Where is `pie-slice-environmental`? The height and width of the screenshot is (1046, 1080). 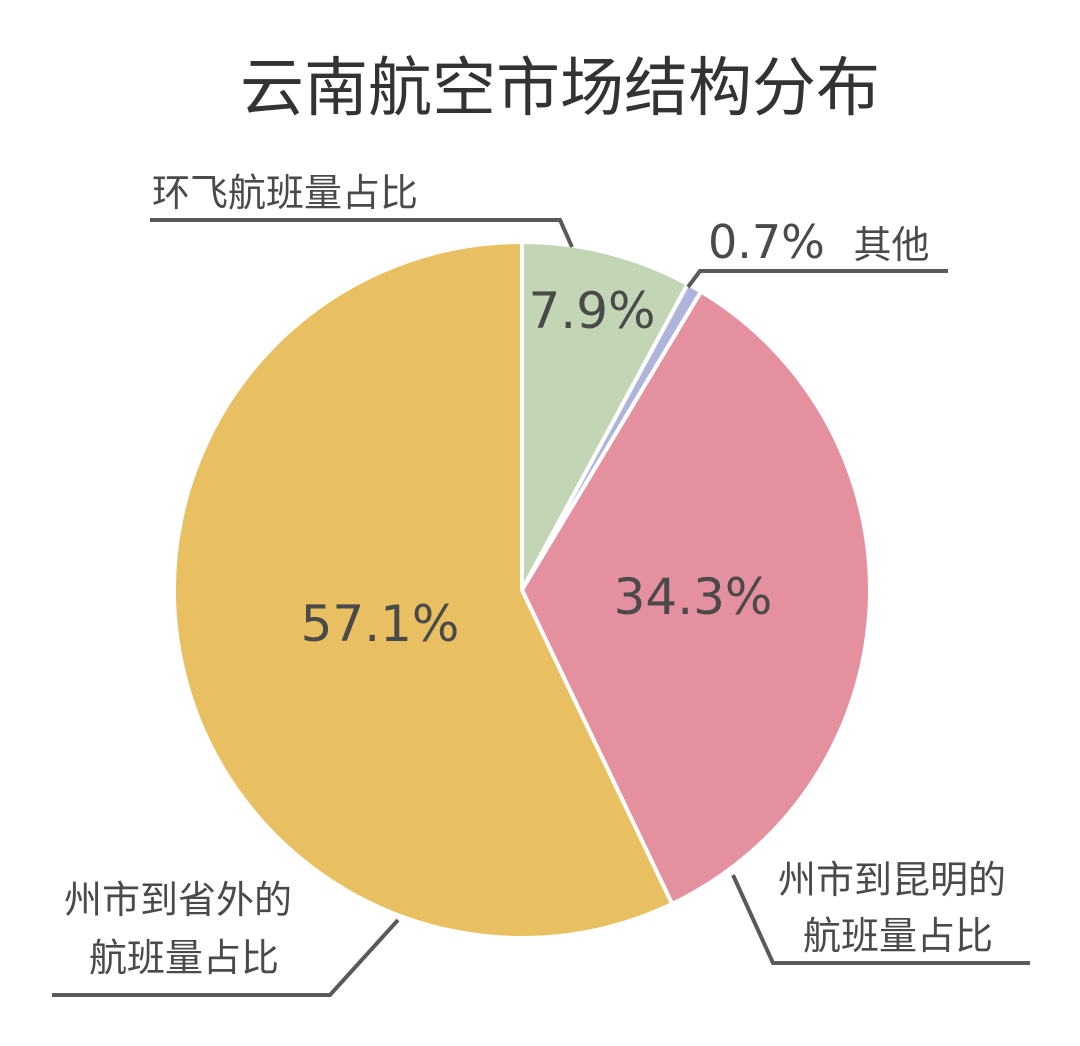
pie-slice-environmental is located at coordinates (605, 416).